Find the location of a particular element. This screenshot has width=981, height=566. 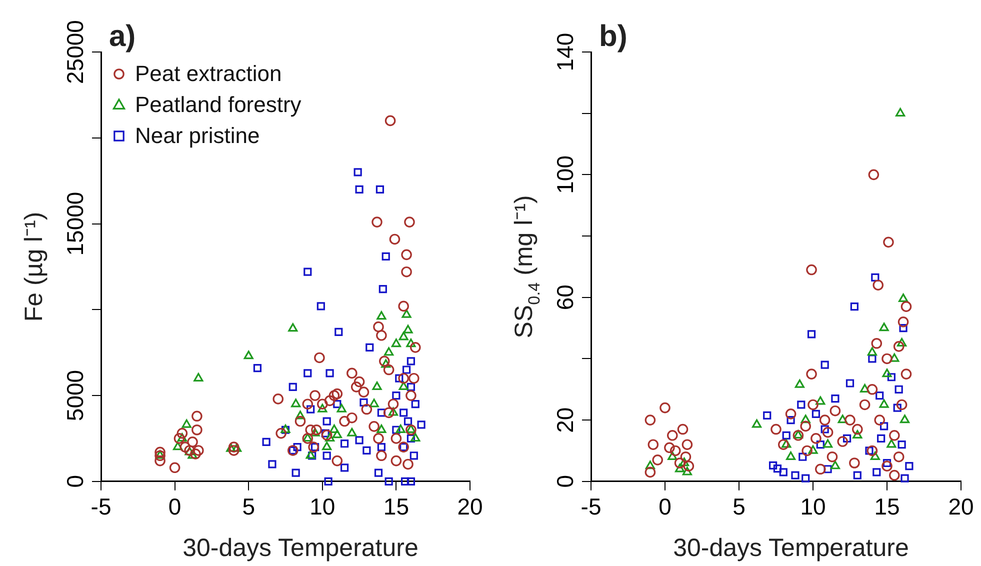

y-tick-label: 0 is located at coordinates (565, 481).